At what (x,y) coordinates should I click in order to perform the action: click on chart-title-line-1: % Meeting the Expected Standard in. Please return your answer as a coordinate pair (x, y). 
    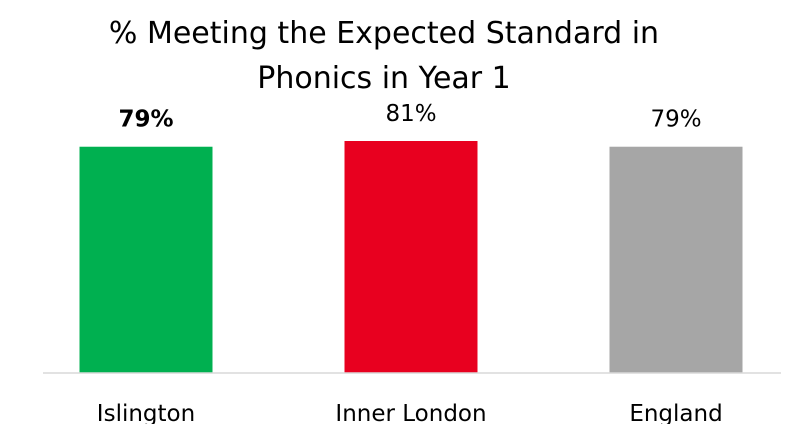
    Looking at the image, I should click on (384, 33).